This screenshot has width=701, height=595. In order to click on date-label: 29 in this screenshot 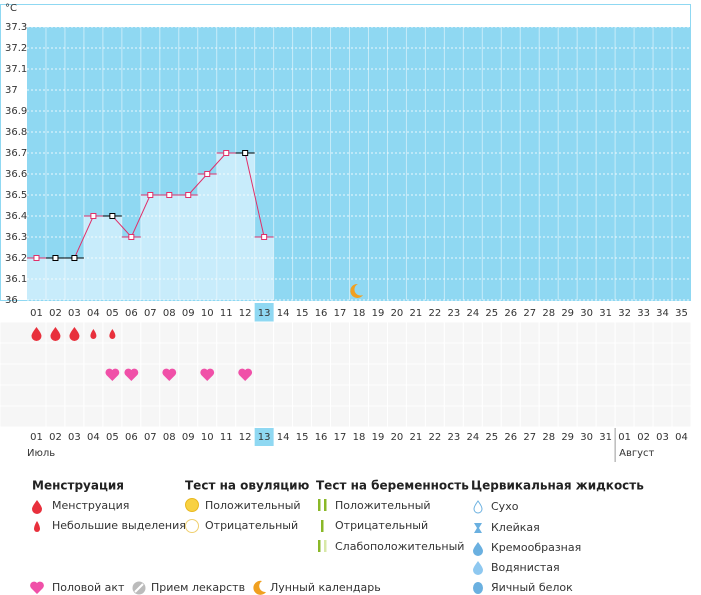, I will do `click(567, 437)`.